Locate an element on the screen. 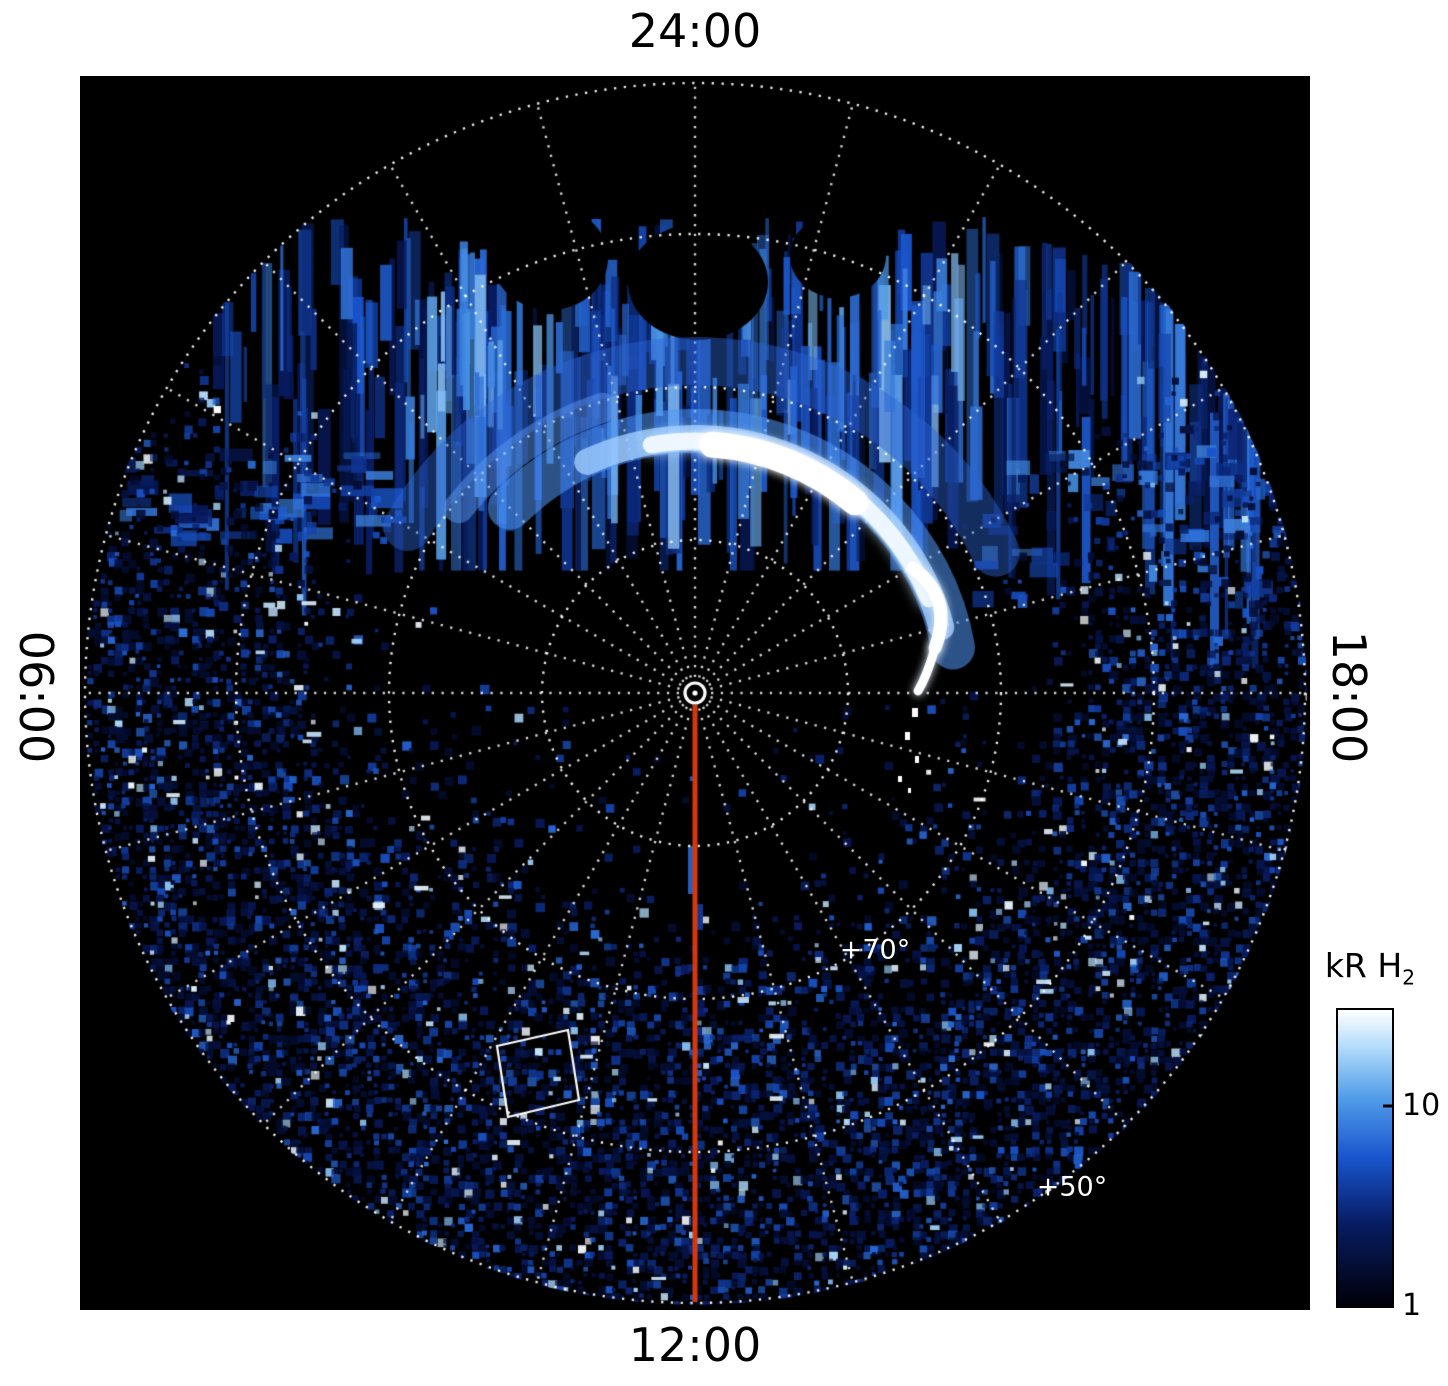  colorbar-title-subscript: 2 is located at coordinates (1409, 977).